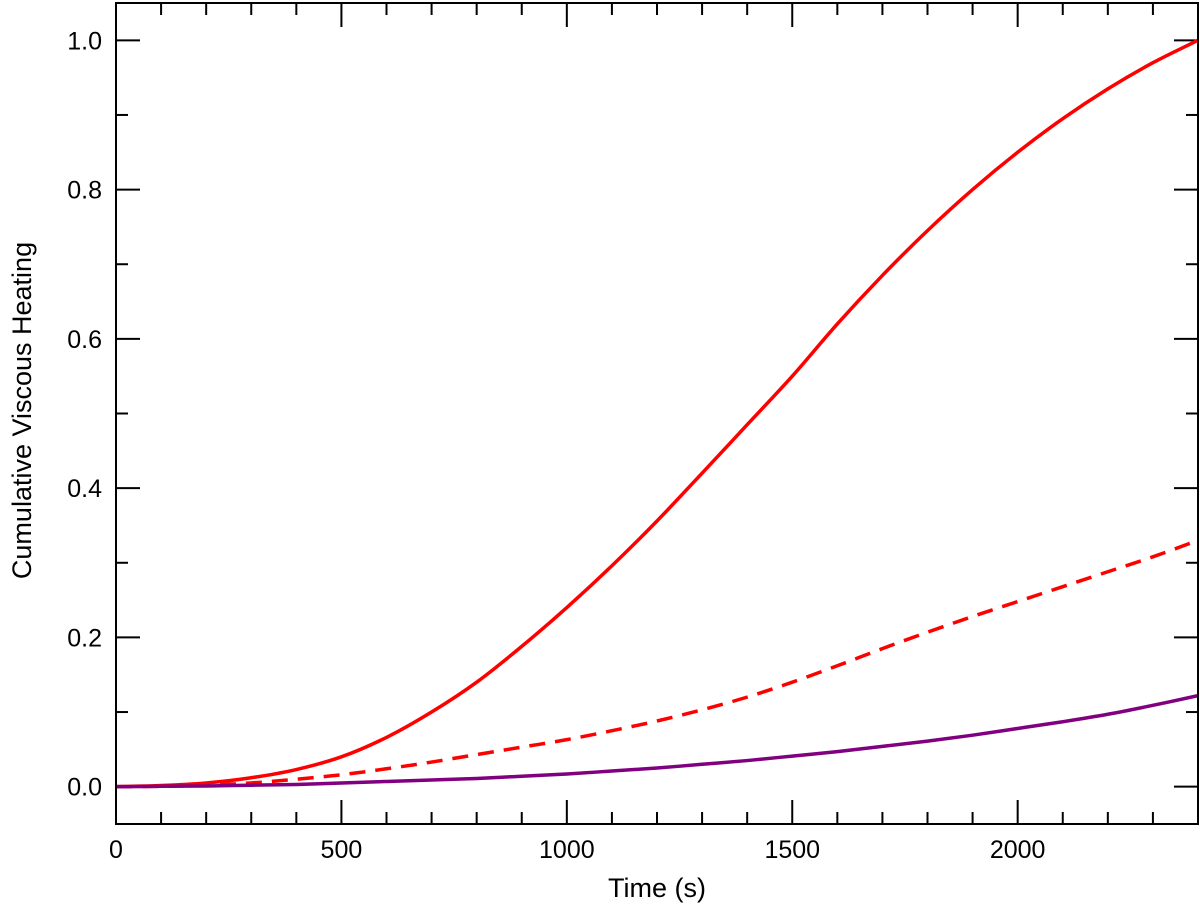 The height and width of the screenshot is (904, 1200). I want to click on y-tick-labels: 0.0 0.2 0.4 0.6 0.8 1.0, so click(84, 414).